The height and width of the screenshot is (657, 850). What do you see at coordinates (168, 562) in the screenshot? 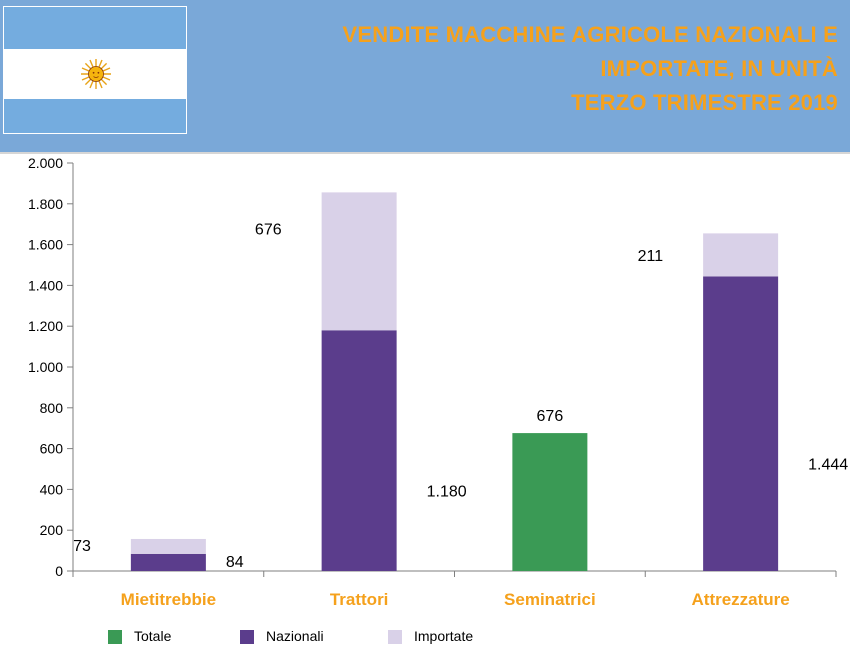
I see `bar-nazionali-mietitrebbie` at bounding box center [168, 562].